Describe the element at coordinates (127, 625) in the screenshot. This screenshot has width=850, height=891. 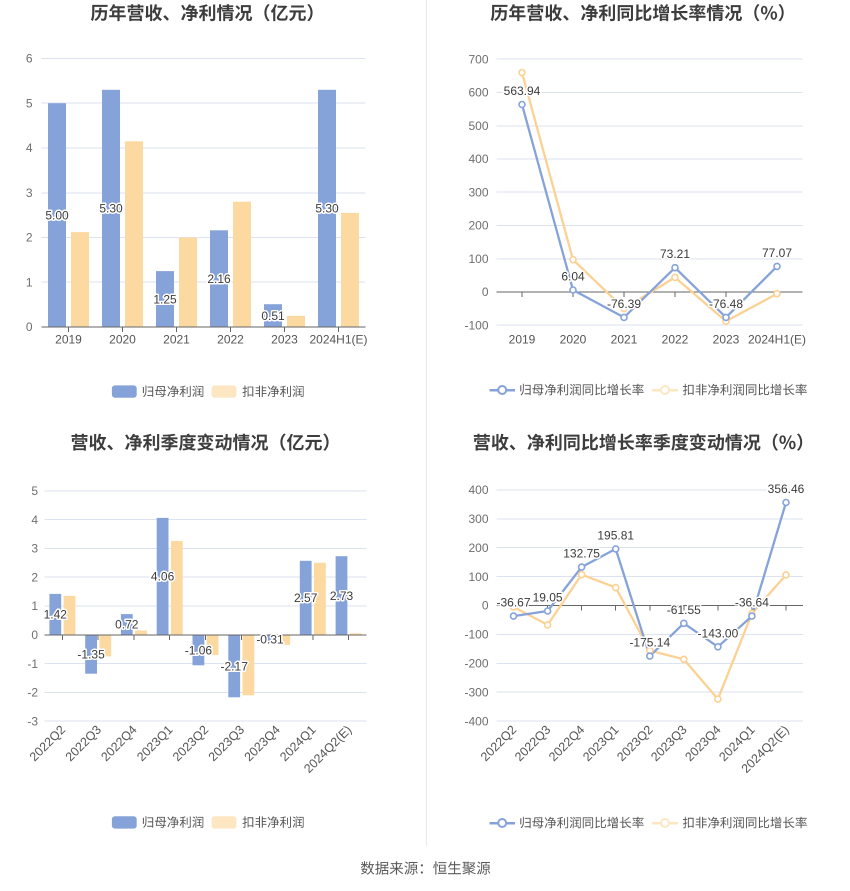
I see `svg-text: 0.72` at that location.